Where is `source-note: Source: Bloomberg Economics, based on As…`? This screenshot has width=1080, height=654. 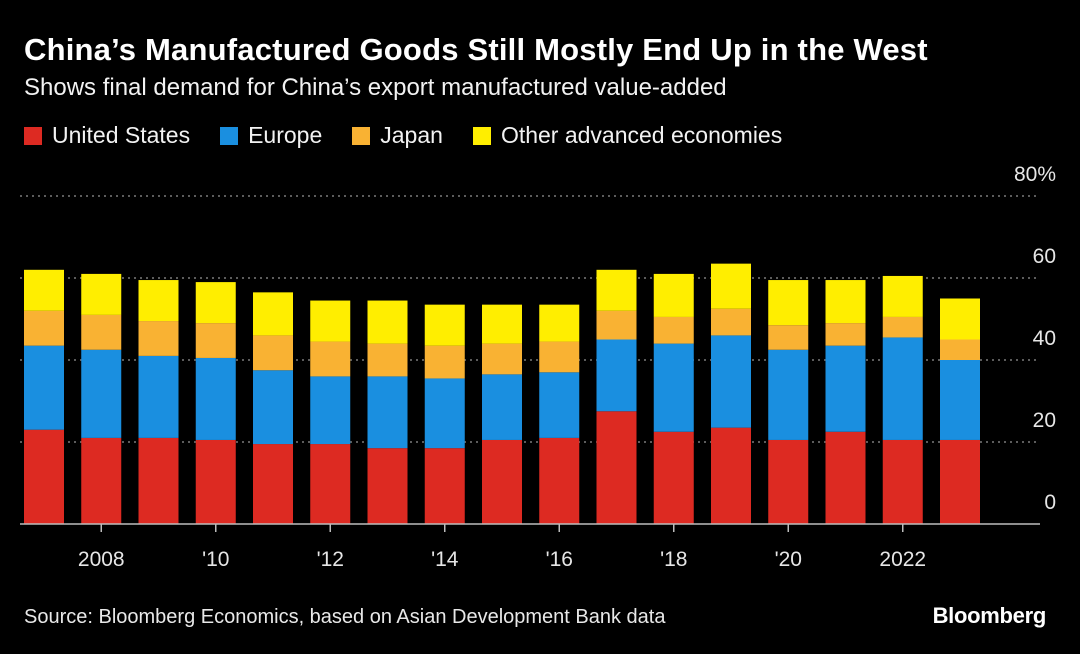 source-note: Source: Bloomberg Economics, based on As… is located at coordinates (345, 617).